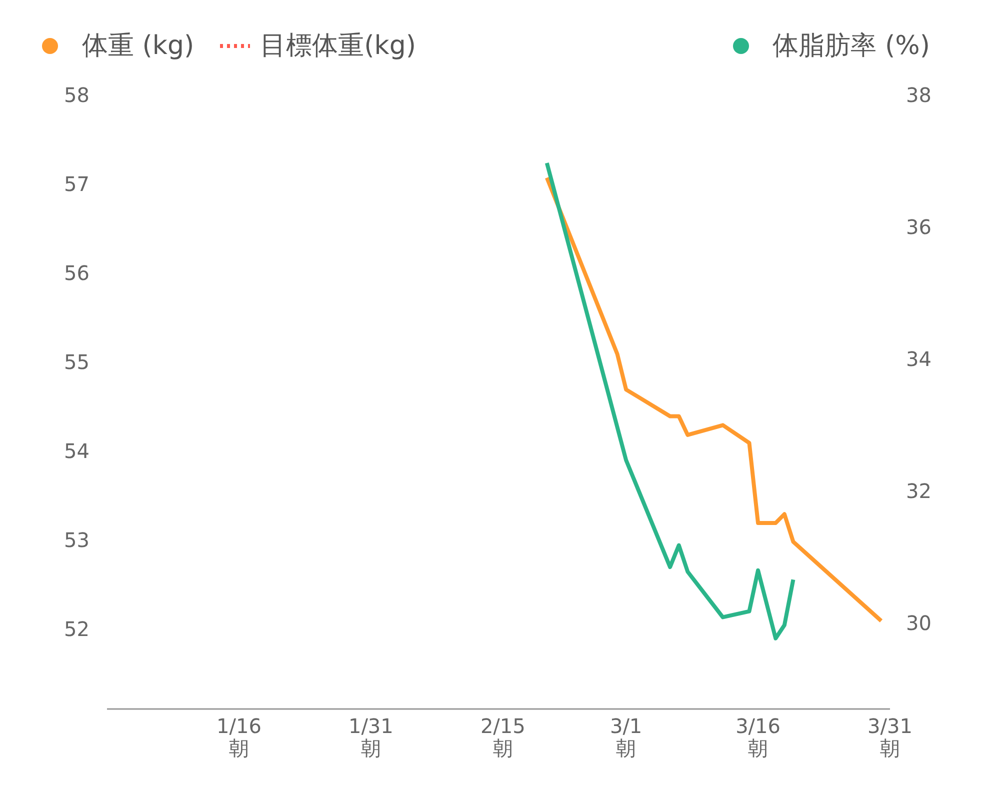 The height and width of the screenshot is (798, 1000). Describe the element at coordinates (77, 450) in the screenshot. I see `y-tick-label: 54` at that location.